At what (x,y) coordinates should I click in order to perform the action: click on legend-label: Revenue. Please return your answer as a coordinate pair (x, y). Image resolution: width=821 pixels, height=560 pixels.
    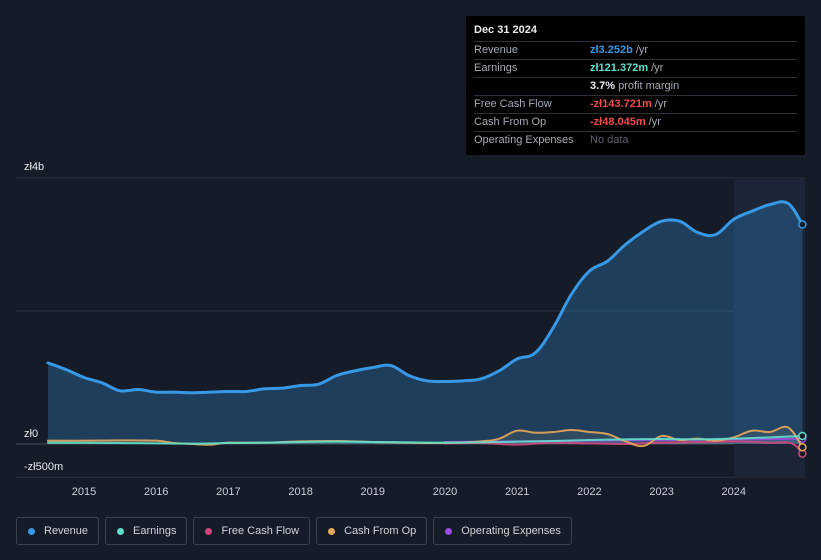
    Looking at the image, I should click on (66, 531).